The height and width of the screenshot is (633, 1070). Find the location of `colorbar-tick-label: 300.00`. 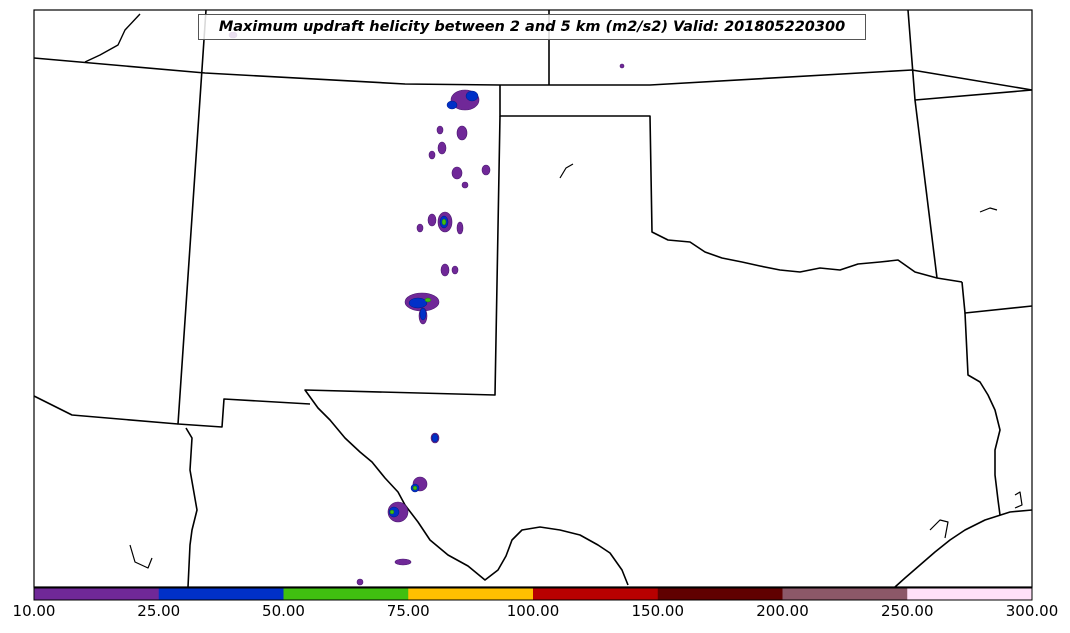

colorbar-tick-label: 300.00 is located at coordinates (1032, 611).